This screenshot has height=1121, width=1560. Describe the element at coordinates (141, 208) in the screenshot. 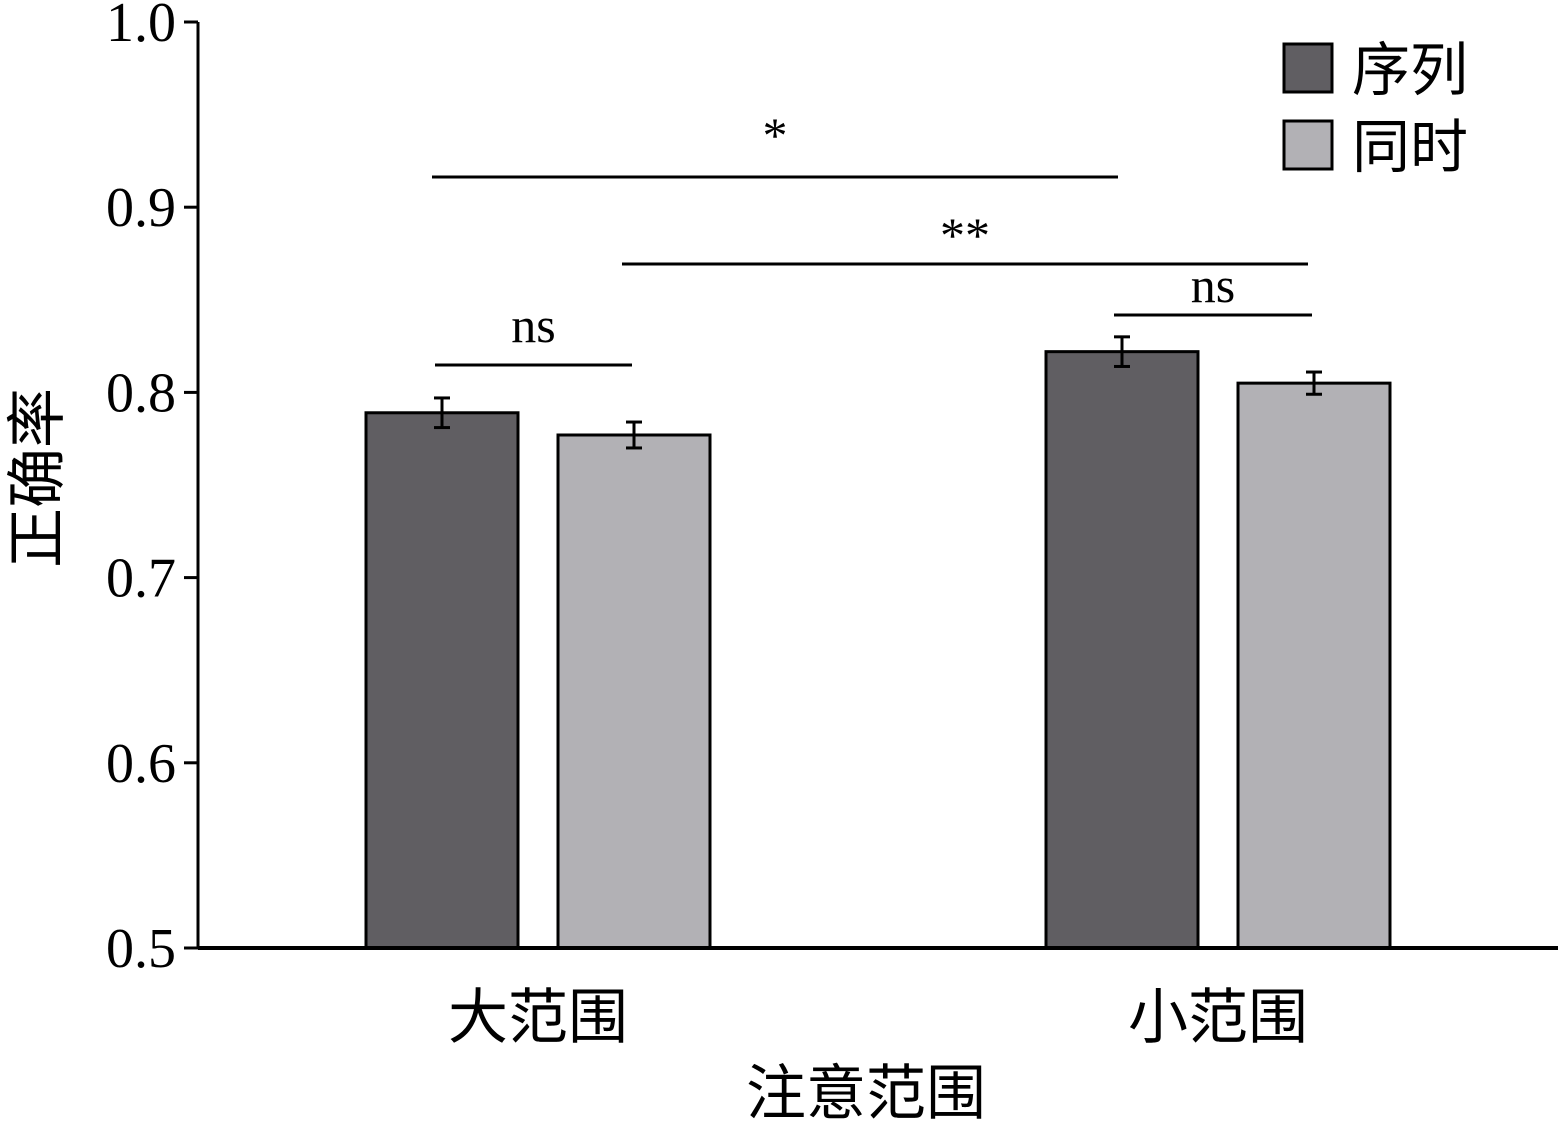

I see `y-tick-label: 0.9` at that location.